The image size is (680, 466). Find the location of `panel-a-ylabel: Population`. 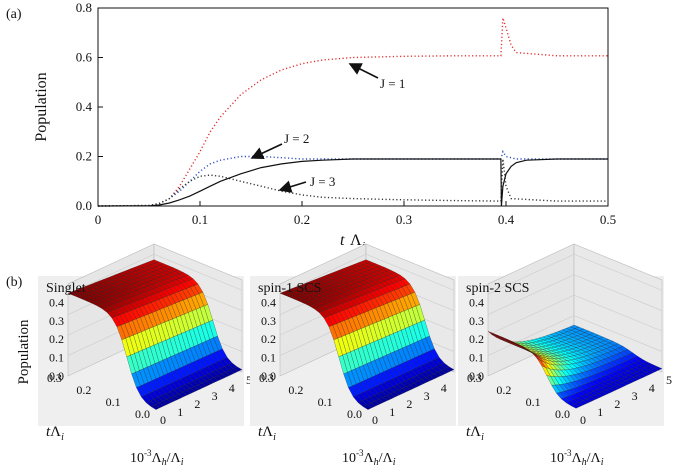

panel-a-ylabel: Population is located at coordinates (41, 106).